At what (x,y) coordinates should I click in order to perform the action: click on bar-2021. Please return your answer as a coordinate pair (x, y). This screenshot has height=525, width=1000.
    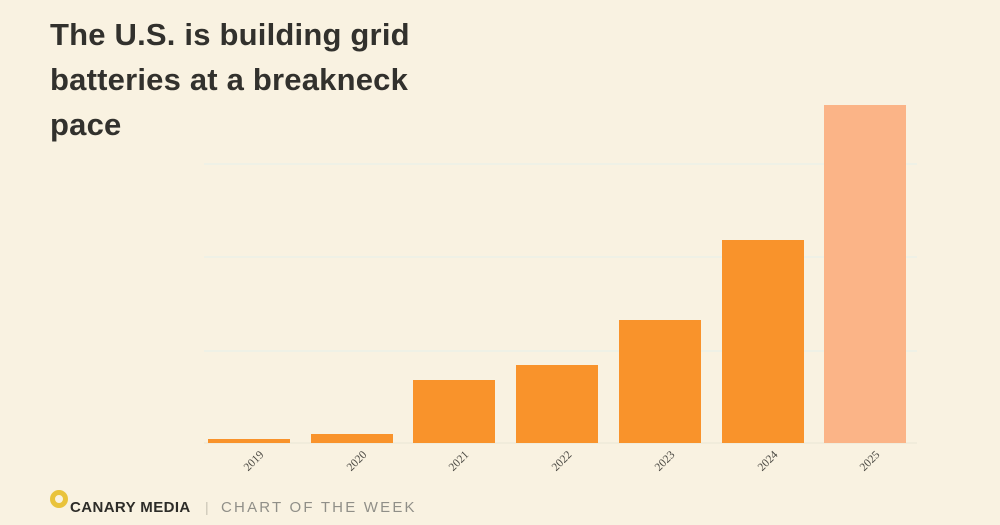
    Looking at the image, I should click on (454, 411).